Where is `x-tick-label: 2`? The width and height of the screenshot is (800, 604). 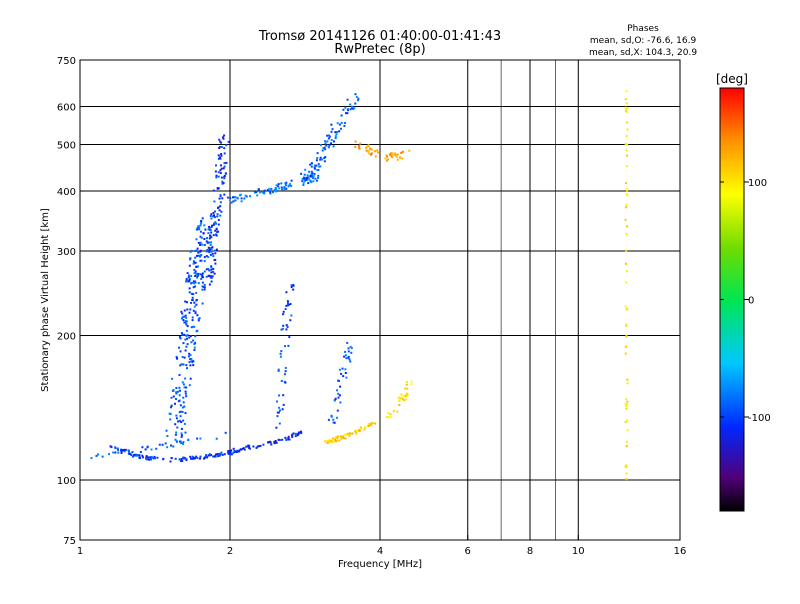 x-tick-label: 2 is located at coordinates (230, 551).